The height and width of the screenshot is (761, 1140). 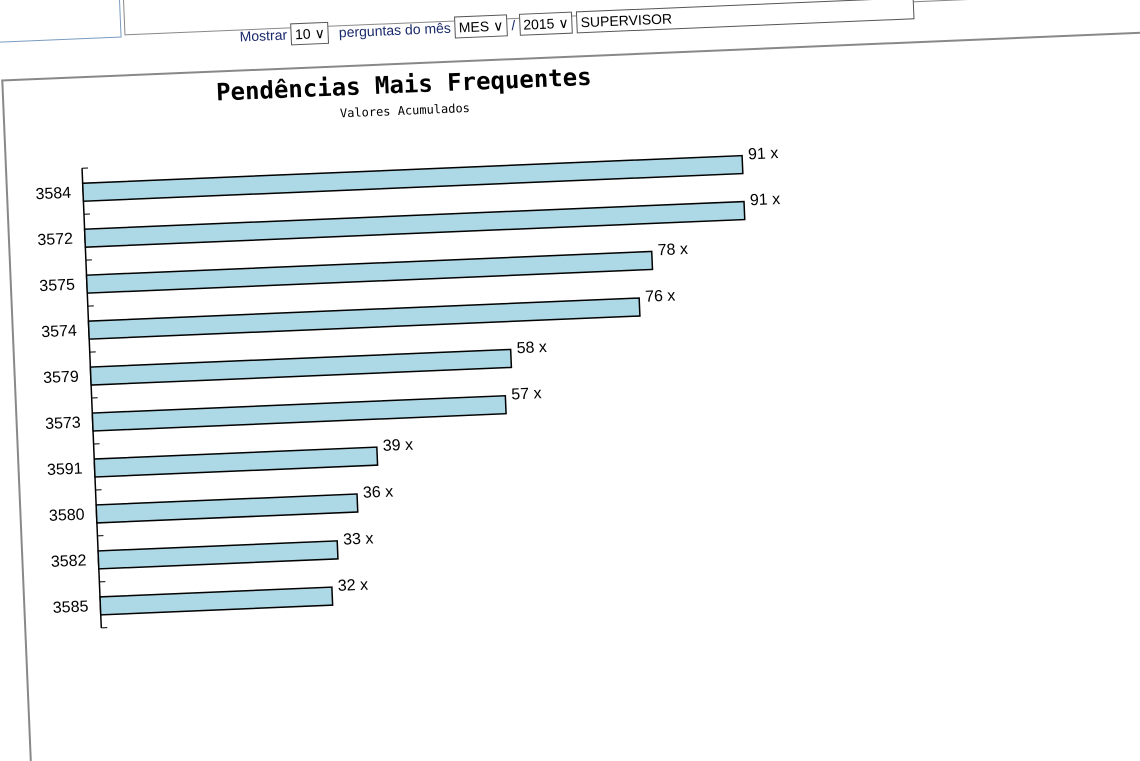 I want to click on year-select: 2015∨, so click(x=546, y=24).